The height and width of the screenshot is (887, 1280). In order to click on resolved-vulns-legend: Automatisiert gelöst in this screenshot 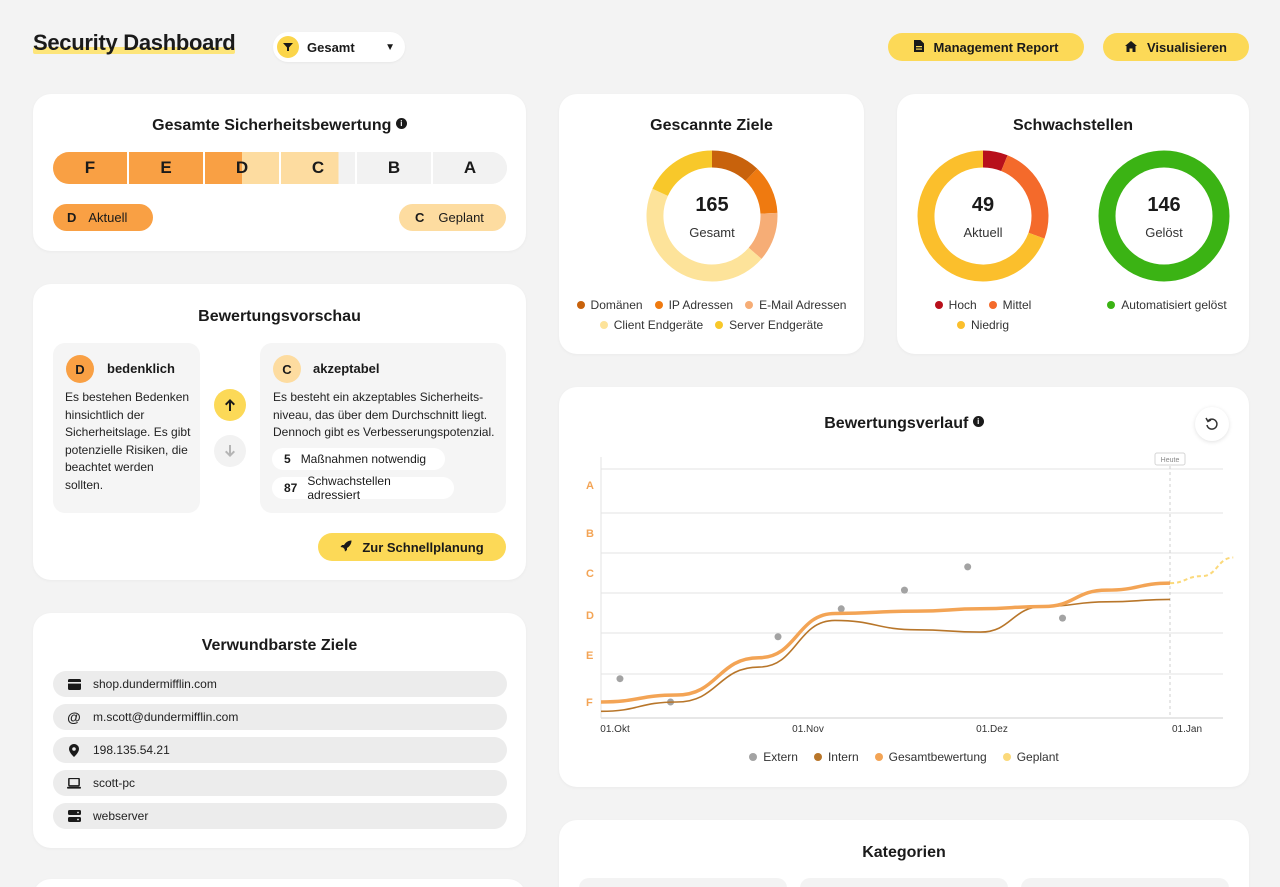, I will do `click(1167, 305)`.